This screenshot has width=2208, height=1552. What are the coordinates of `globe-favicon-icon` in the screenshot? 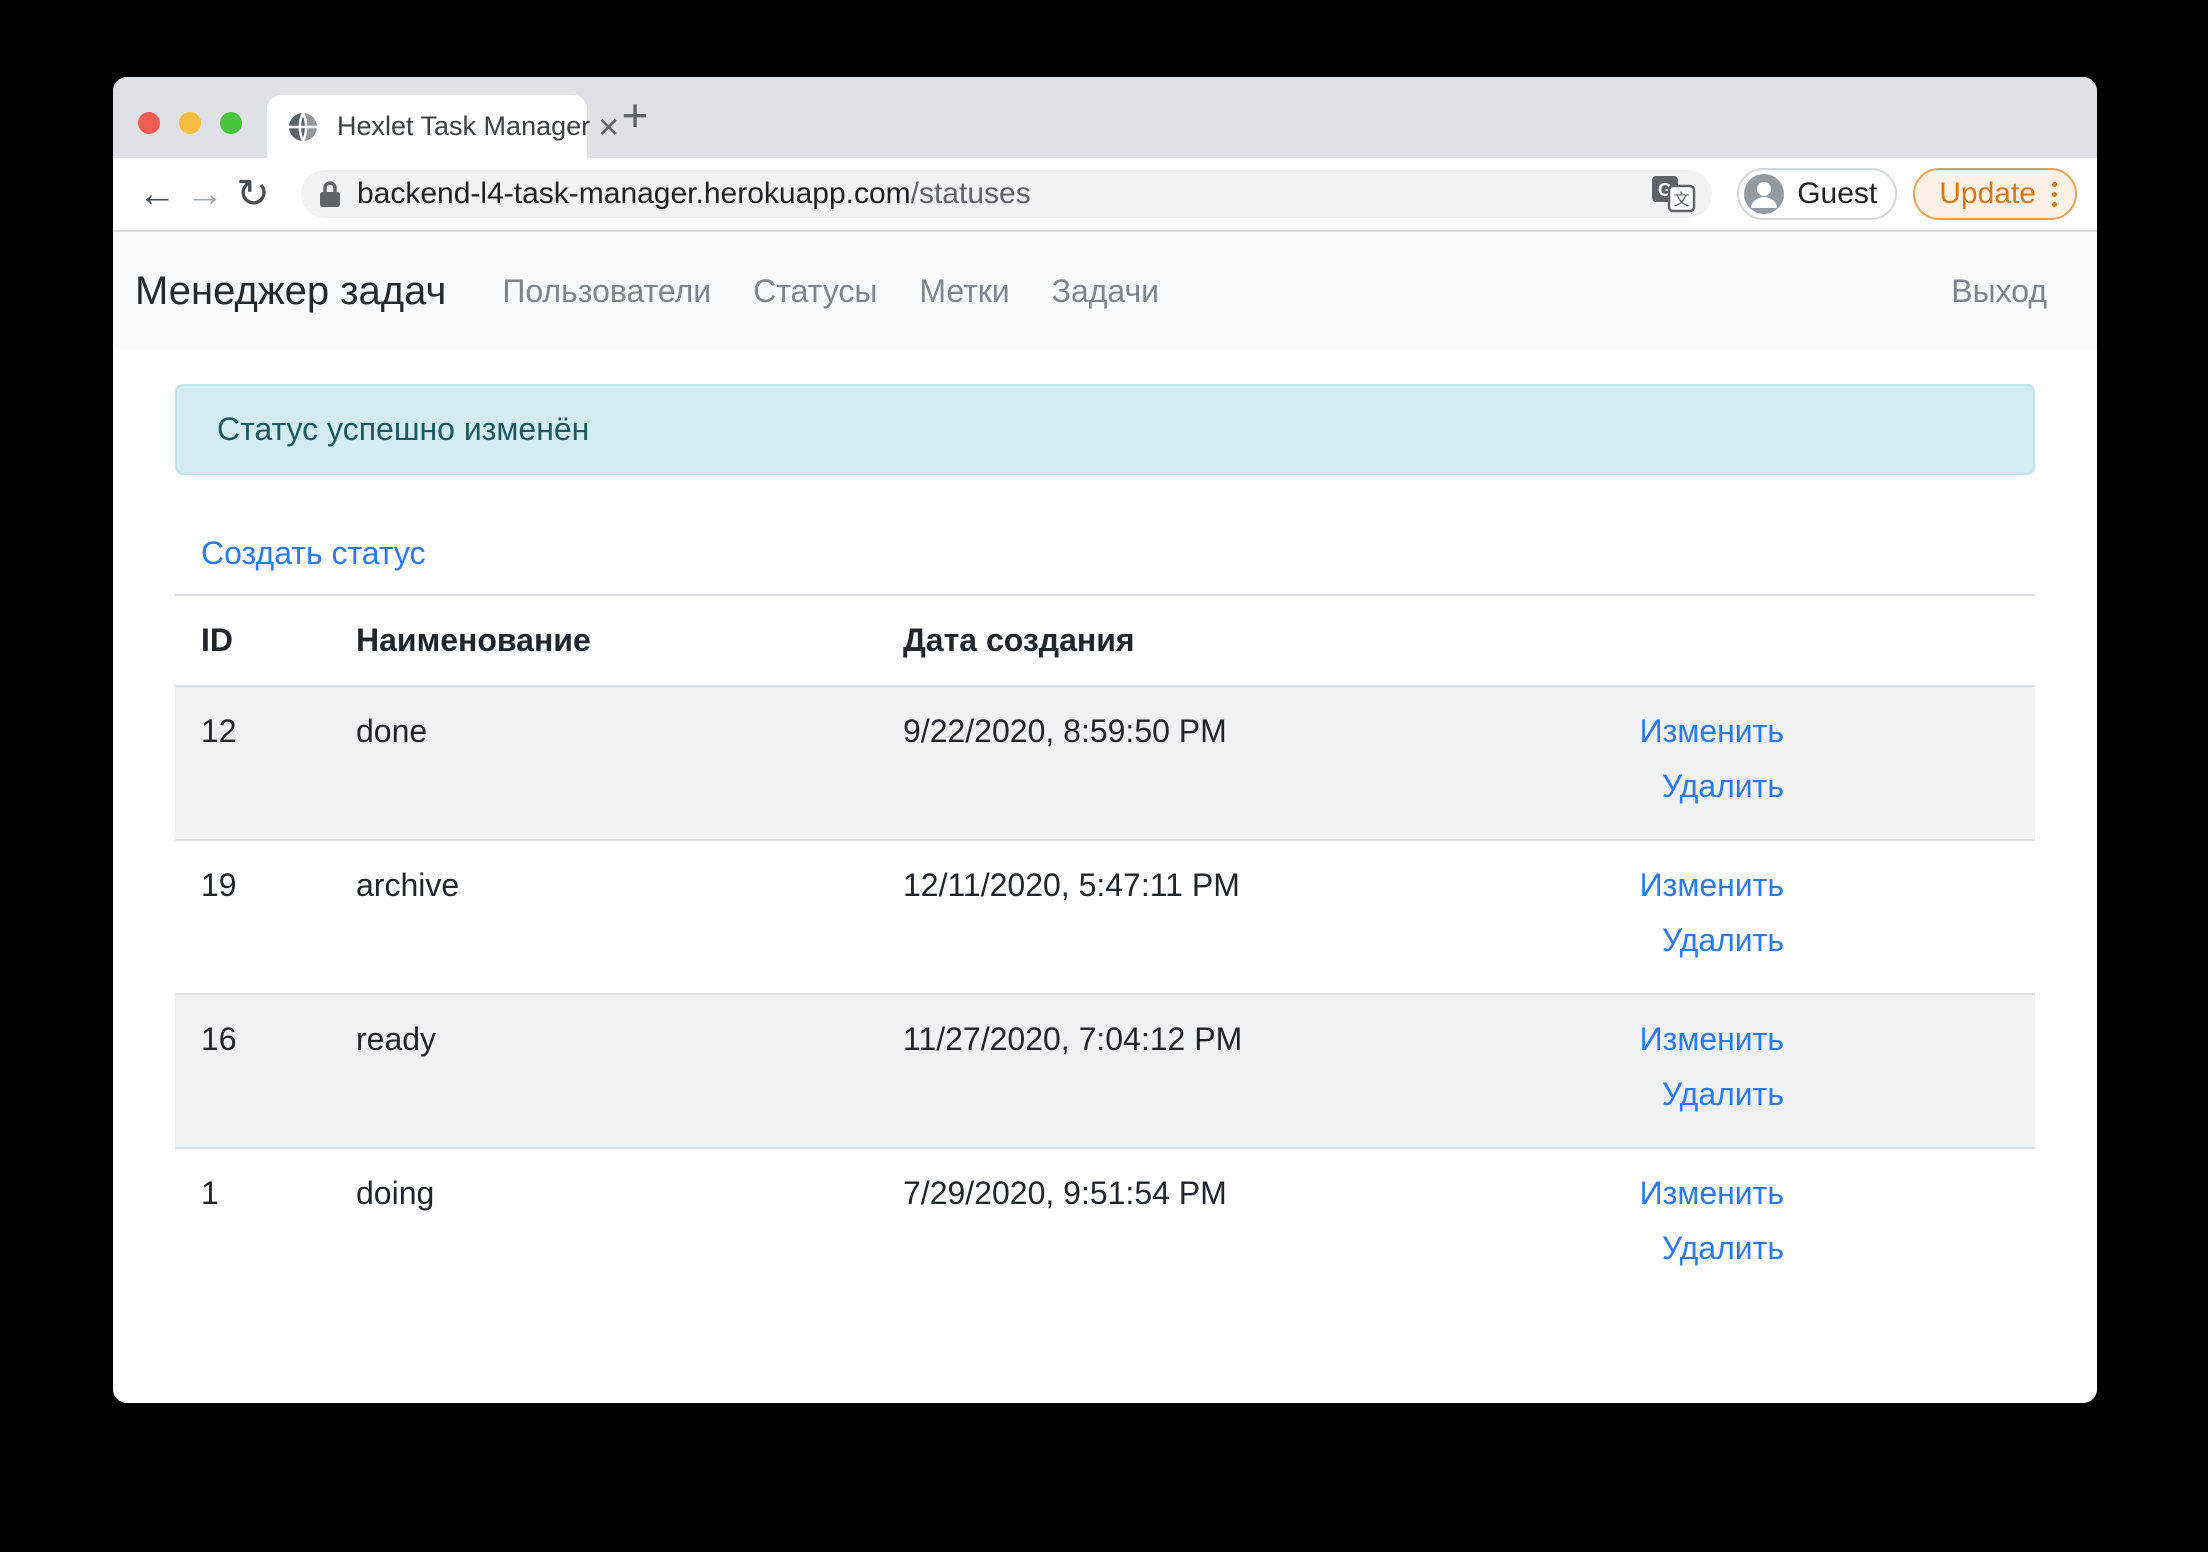 It's located at (303, 127).